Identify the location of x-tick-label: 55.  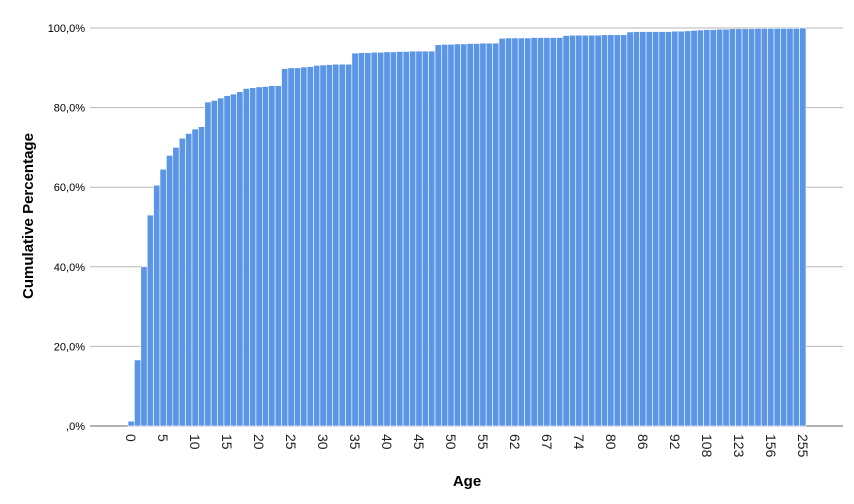
(483, 442).